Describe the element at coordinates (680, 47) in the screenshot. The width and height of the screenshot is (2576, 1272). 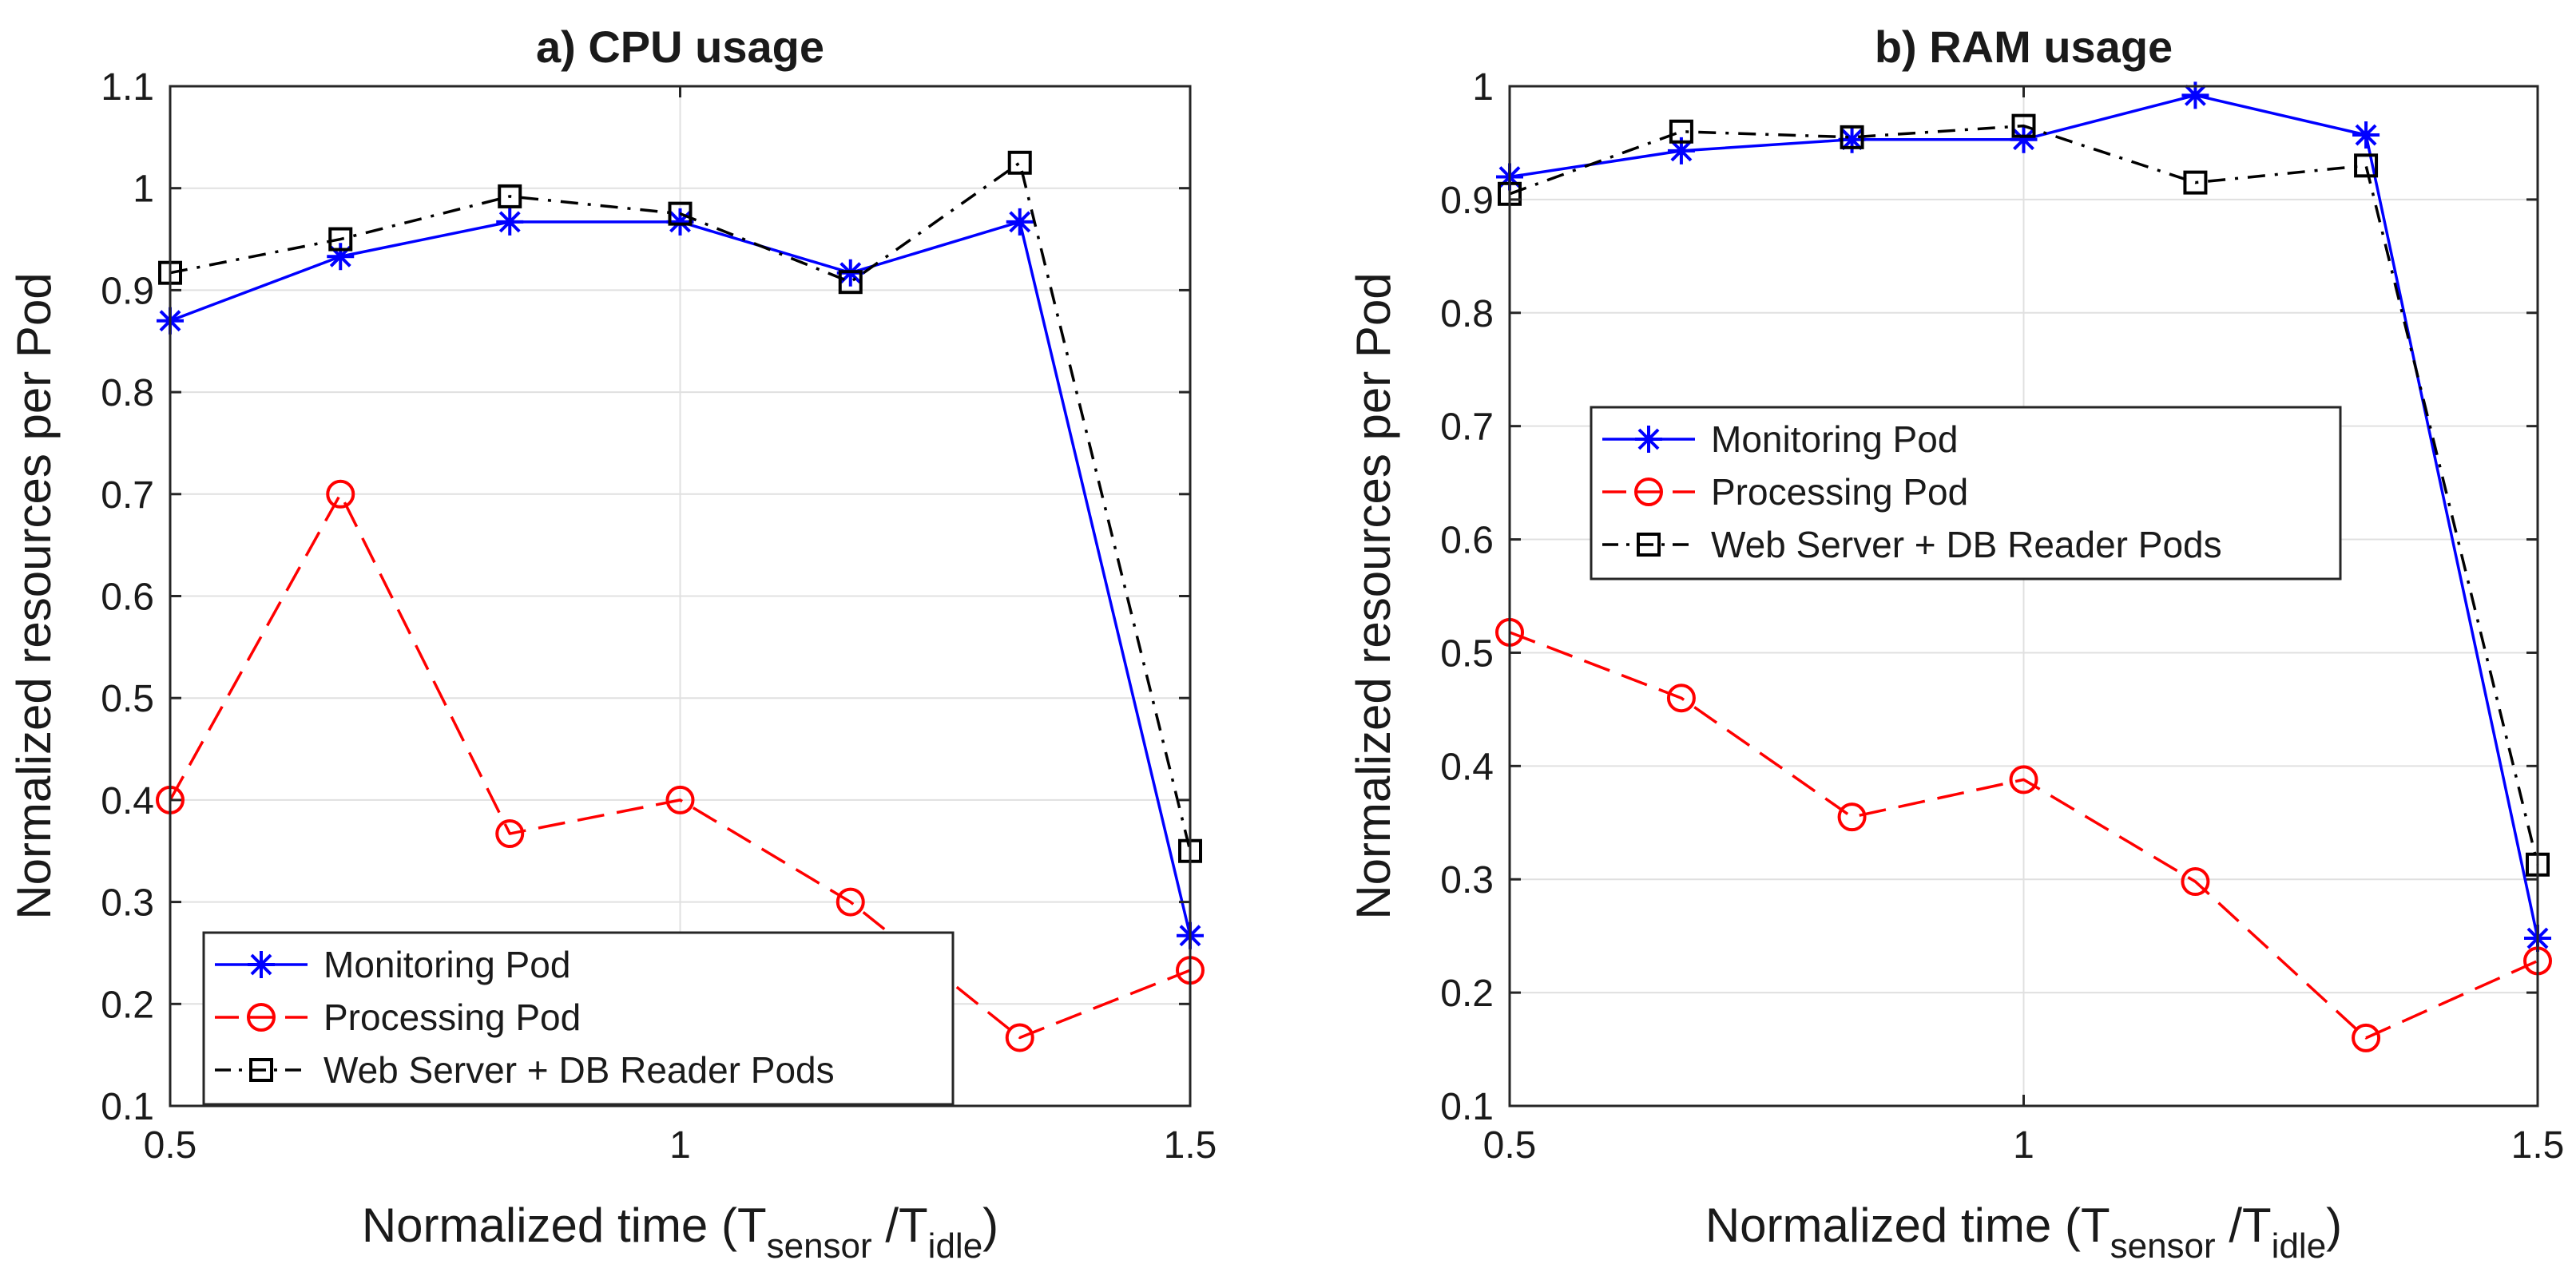
I see `chart-title: a) CPU usage` at that location.